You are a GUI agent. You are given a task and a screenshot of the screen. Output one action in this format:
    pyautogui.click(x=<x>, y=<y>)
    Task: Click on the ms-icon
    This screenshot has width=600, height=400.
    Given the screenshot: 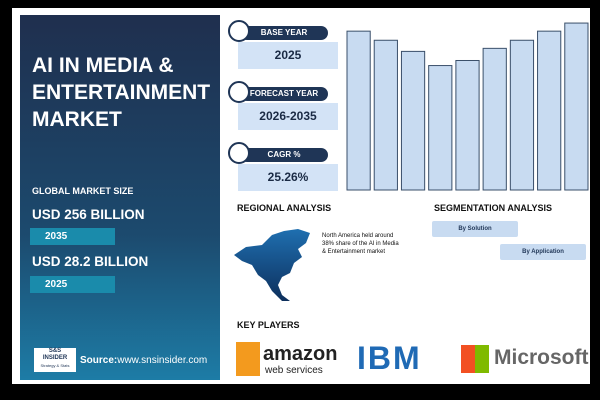 What is the action you would take?
    pyautogui.click(x=475, y=359)
    